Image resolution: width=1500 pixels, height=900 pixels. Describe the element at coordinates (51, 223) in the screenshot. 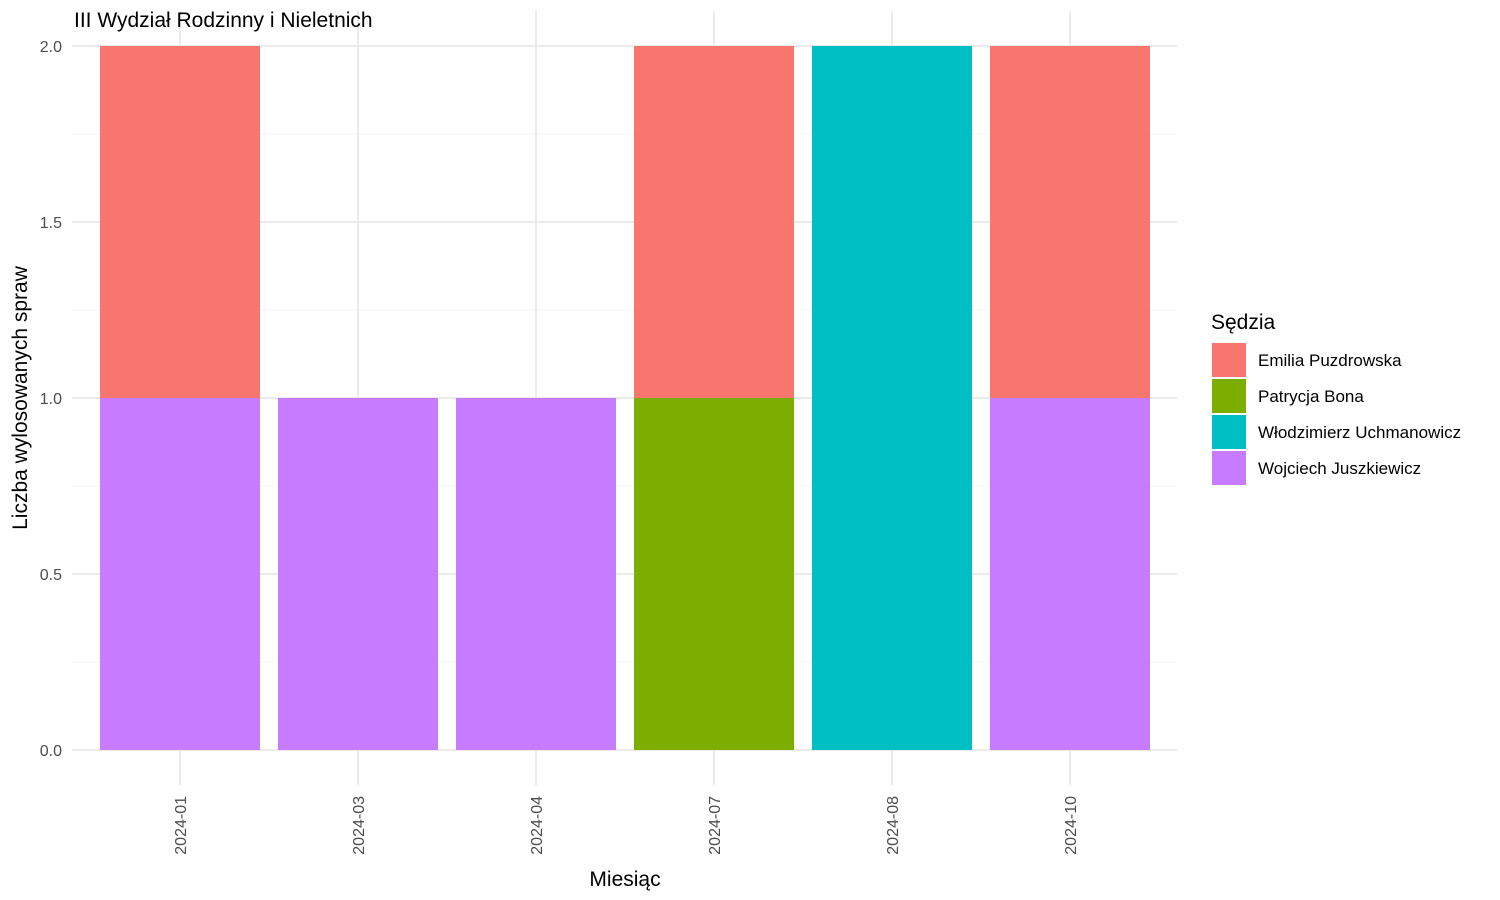

I see `y-tick-label: 1.5` at that location.